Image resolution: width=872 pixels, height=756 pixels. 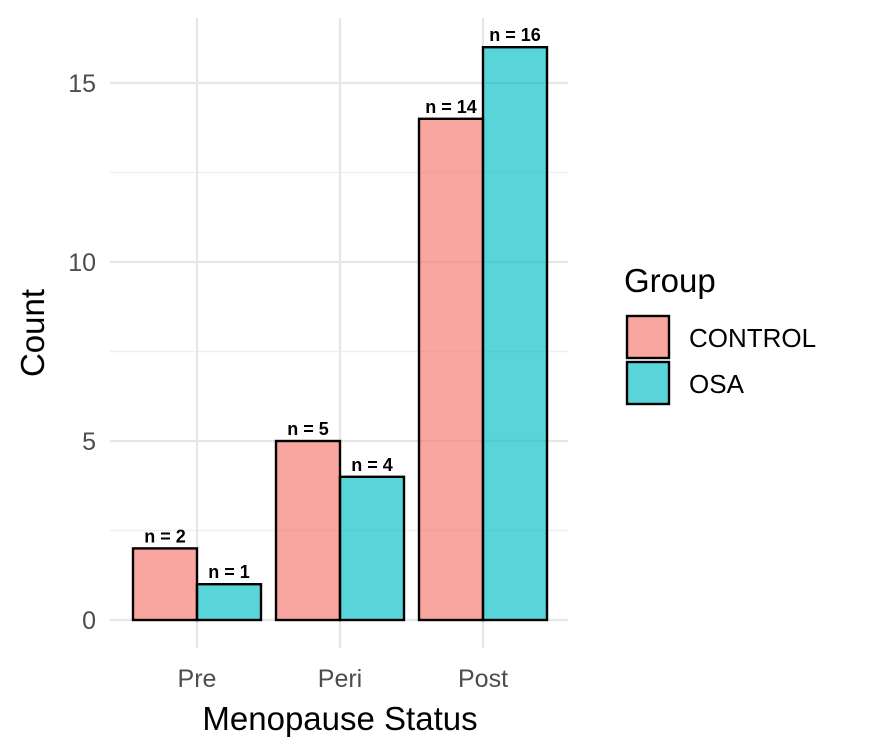 What do you see at coordinates (339, 718) in the screenshot?
I see `x-axis-title: Menopause Status` at bounding box center [339, 718].